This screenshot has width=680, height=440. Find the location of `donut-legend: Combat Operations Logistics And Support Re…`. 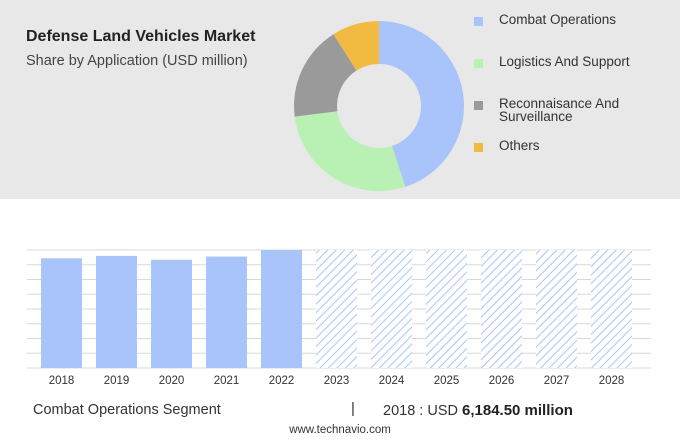

donut-legend: Combat Operations Logistics And Support Re… is located at coordinates (574, 99).